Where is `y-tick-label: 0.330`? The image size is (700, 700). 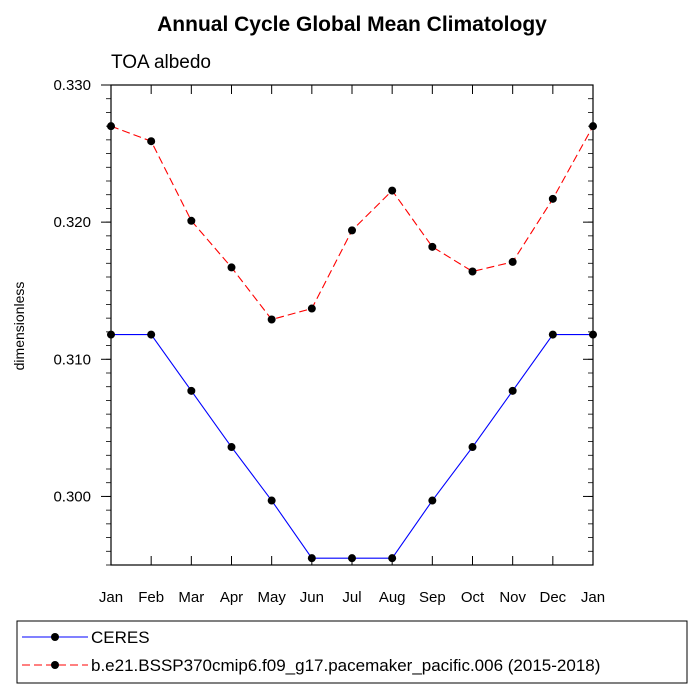 y-tick-label: 0.330 is located at coordinates (72, 85).